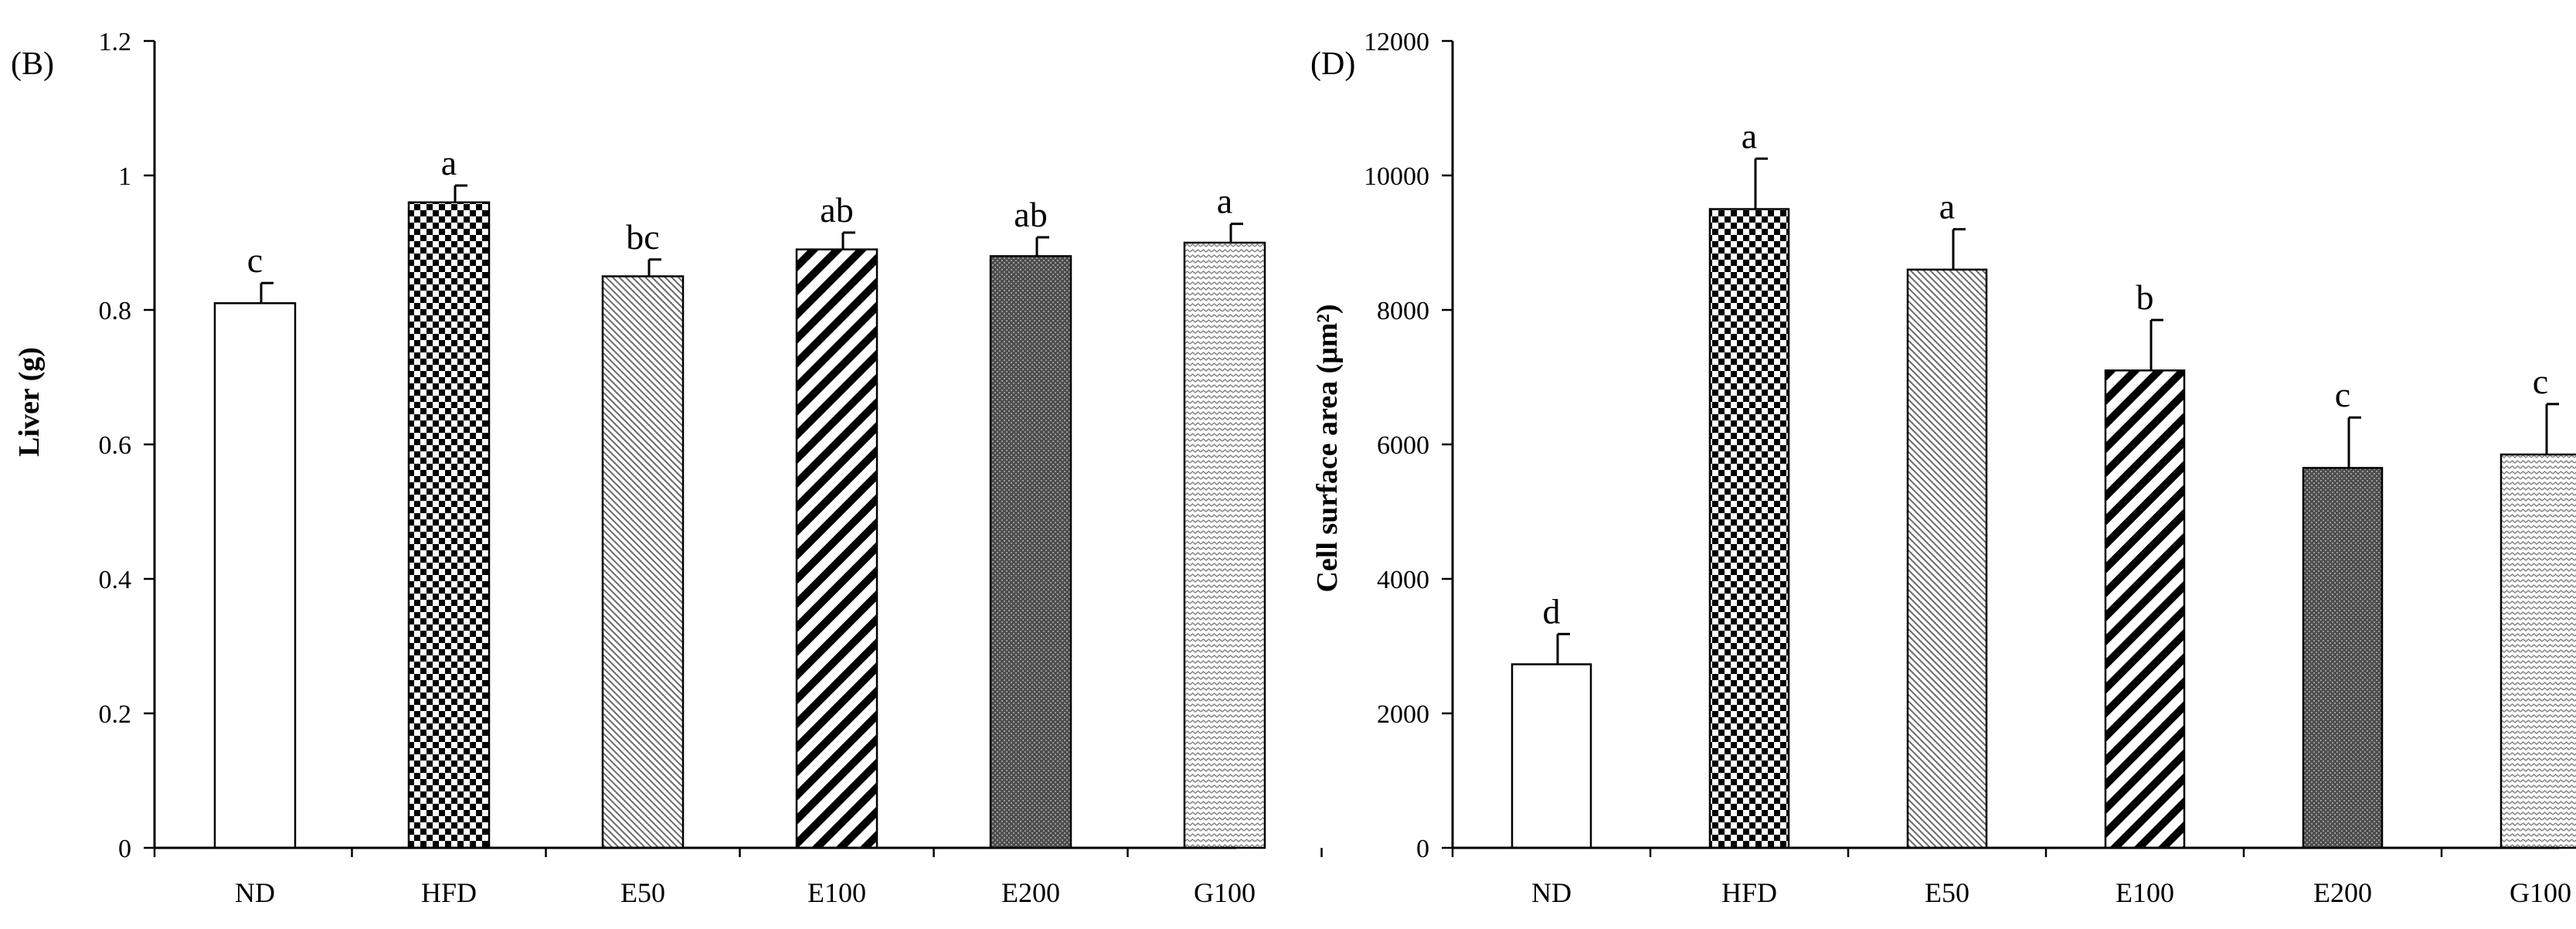 The height and width of the screenshot is (929, 2576). I want to click on significance-label-nd: d, so click(1552, 611).